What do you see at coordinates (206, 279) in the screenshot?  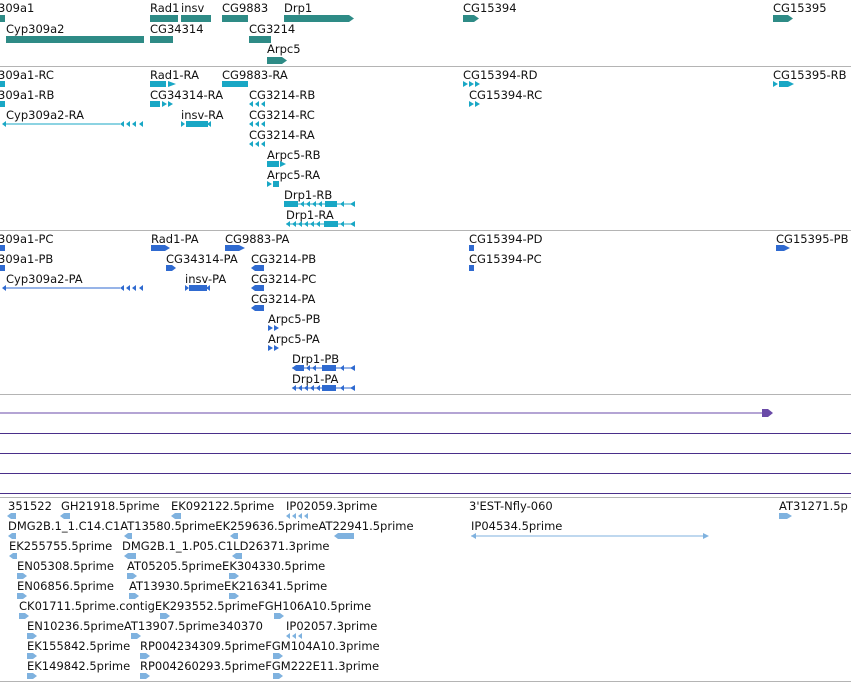 I see `protein-label: insv-PA` at bounding box center [206, 279].